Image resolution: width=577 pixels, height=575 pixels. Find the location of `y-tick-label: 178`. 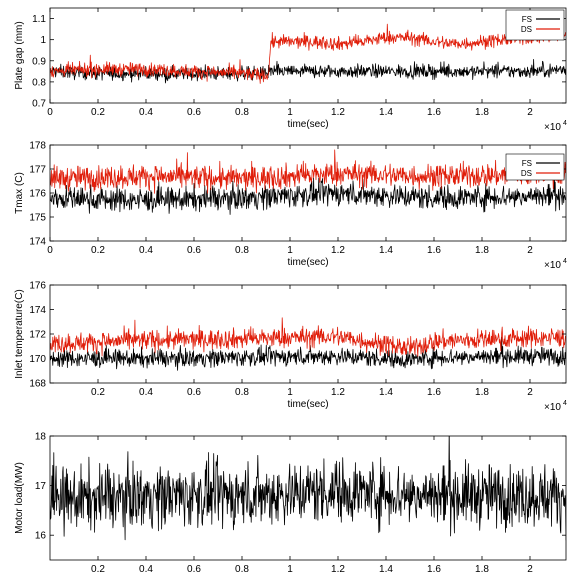

y-tick-label: 178 is located at coordinates (37, 146).